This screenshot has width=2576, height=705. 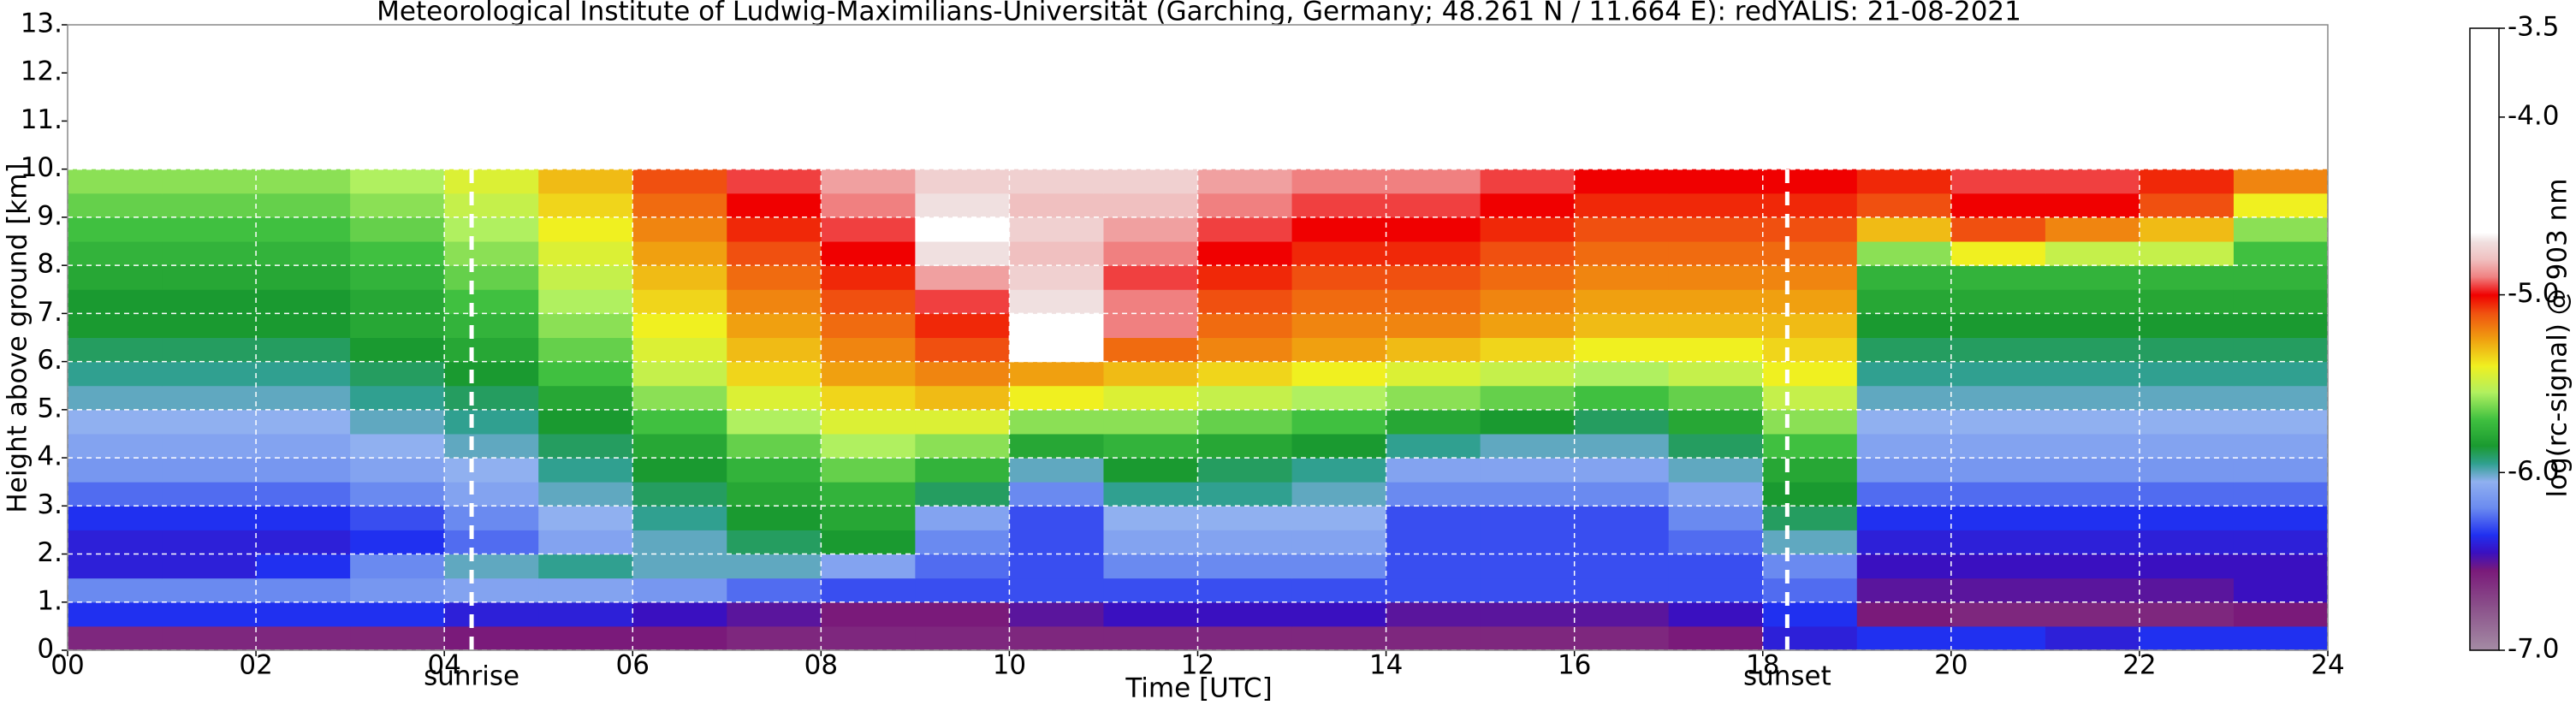 I want to click on x-tick-label: 18, so click(x=1762, y=665).